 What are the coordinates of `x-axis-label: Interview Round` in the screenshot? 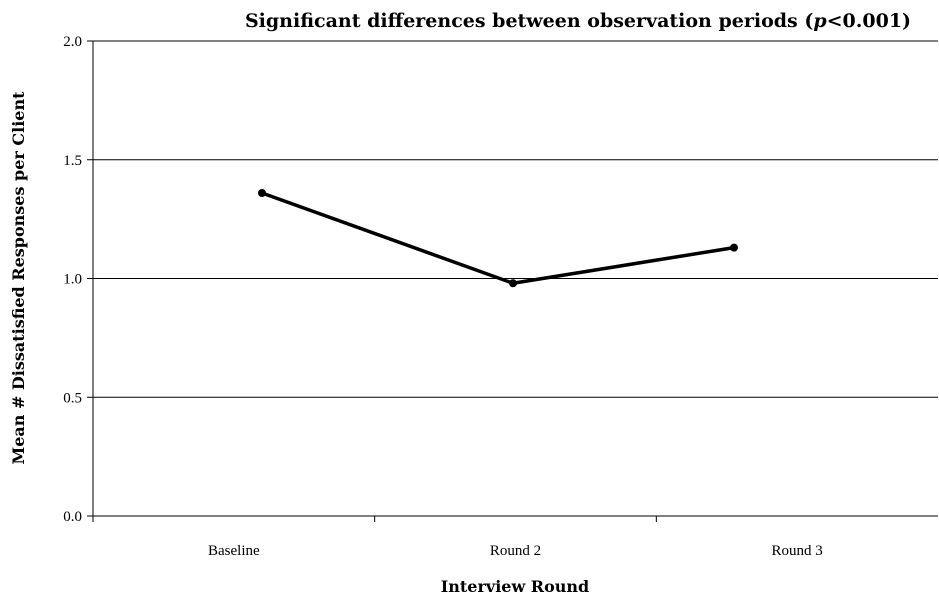 It's located at (515, 586).